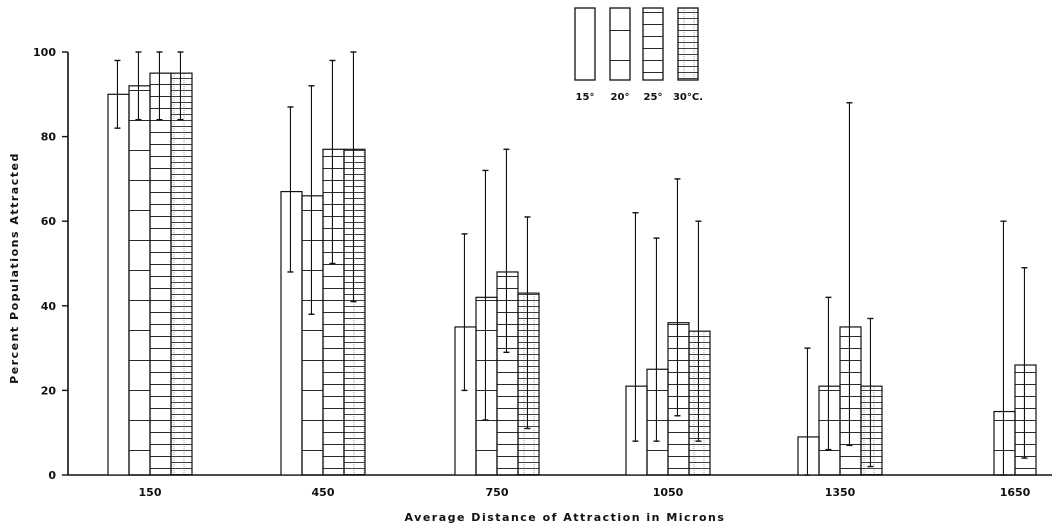 The width and height of the screenshot is (1057, 532). Describe the element at coordinates (638, 55) in the screenshot. I see `legend: 15° 20° 25° 30°C.` at that location.